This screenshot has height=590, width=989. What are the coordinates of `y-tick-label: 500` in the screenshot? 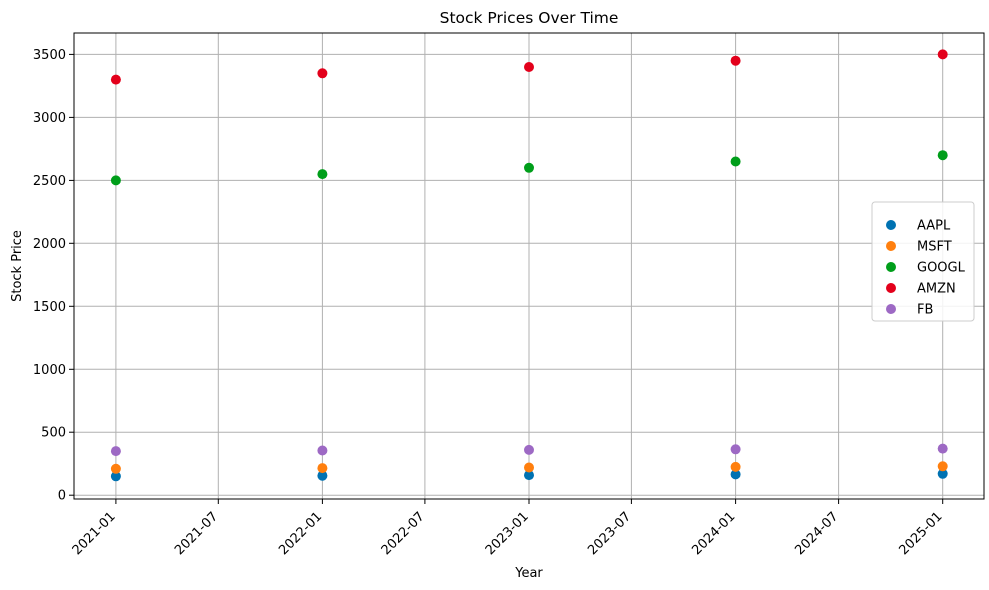 It's located at (53, 433).